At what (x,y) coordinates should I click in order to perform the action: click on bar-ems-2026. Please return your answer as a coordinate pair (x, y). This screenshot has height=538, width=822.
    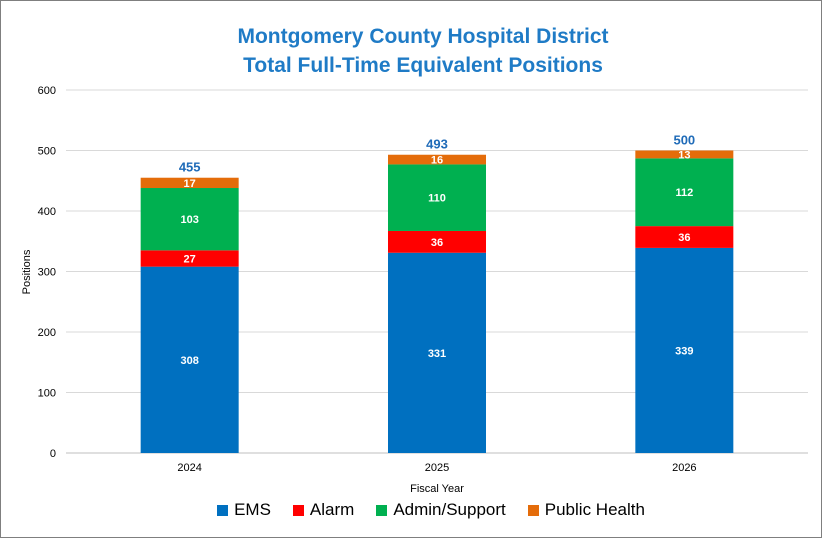
    Looking at the image, I should click on (684, 350).